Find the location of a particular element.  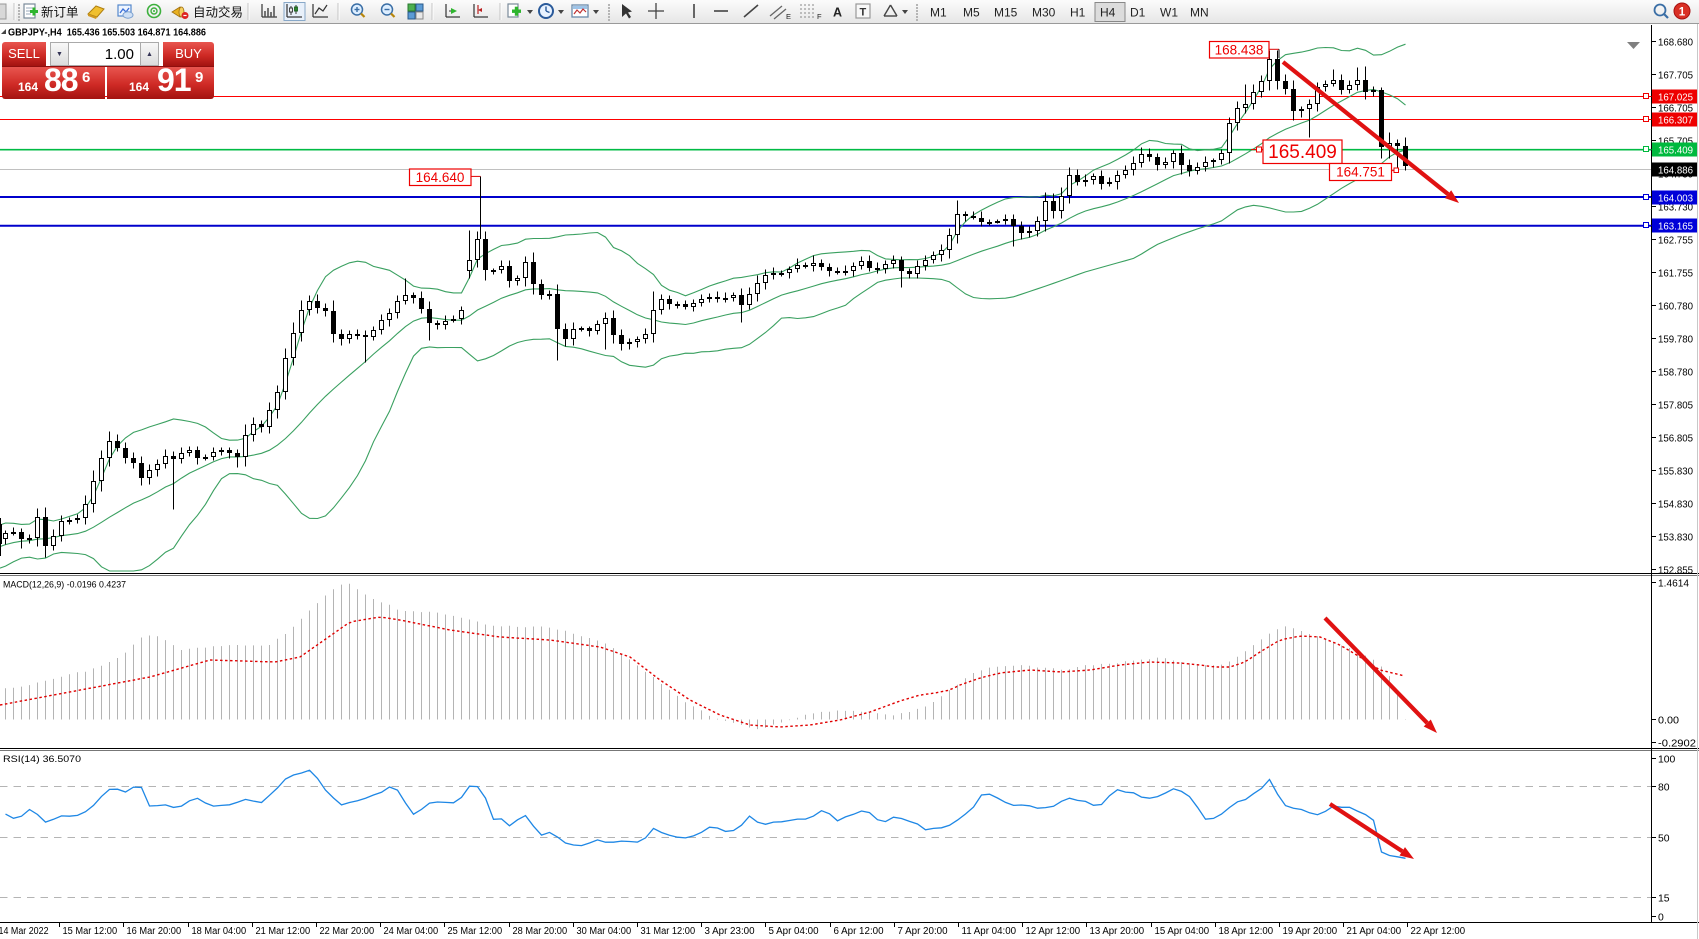

svg-text: 12 Apr 12:00 is located at coordinates (1053, 931).